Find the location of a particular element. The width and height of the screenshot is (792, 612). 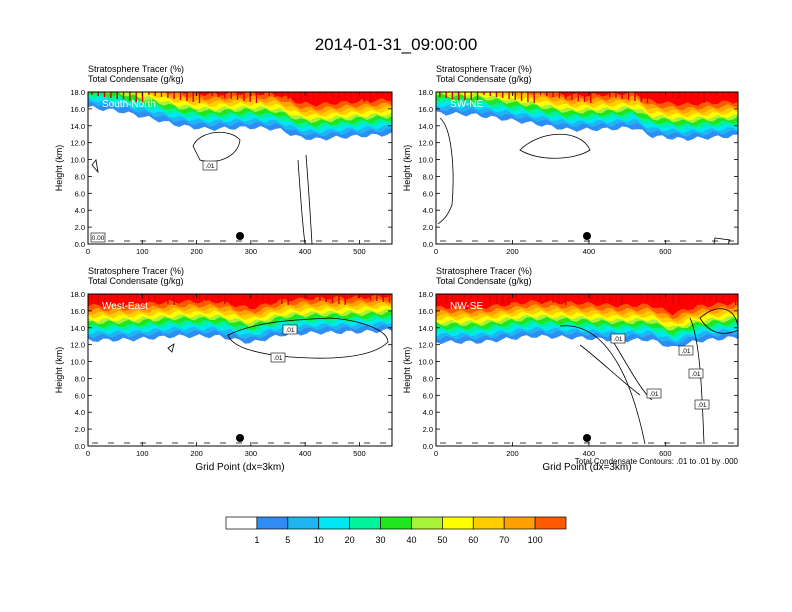

x-tick-label: 200 is located at coordinates (512, 251).